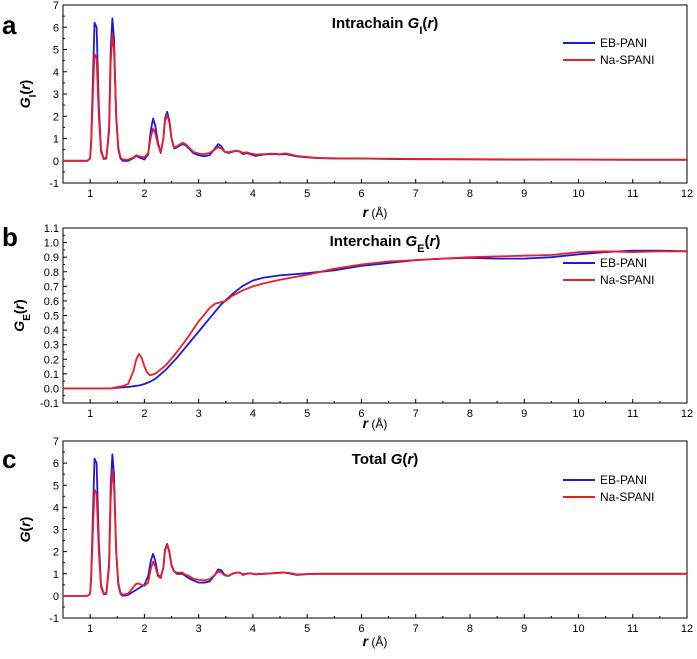 The image size is (697, 659). Describe the element at coordinates (56, 95) in the screenshot. I see `panel-a-y-tick-label: 3` at that location.